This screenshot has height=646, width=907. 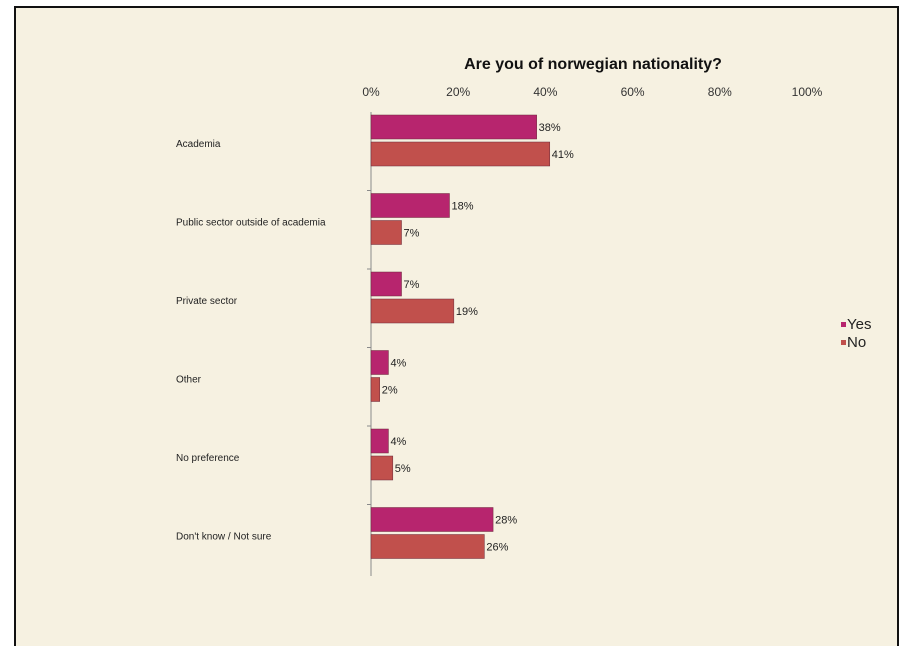 I want to click on x-tick-label: 20%, so click(x=458, y=92).